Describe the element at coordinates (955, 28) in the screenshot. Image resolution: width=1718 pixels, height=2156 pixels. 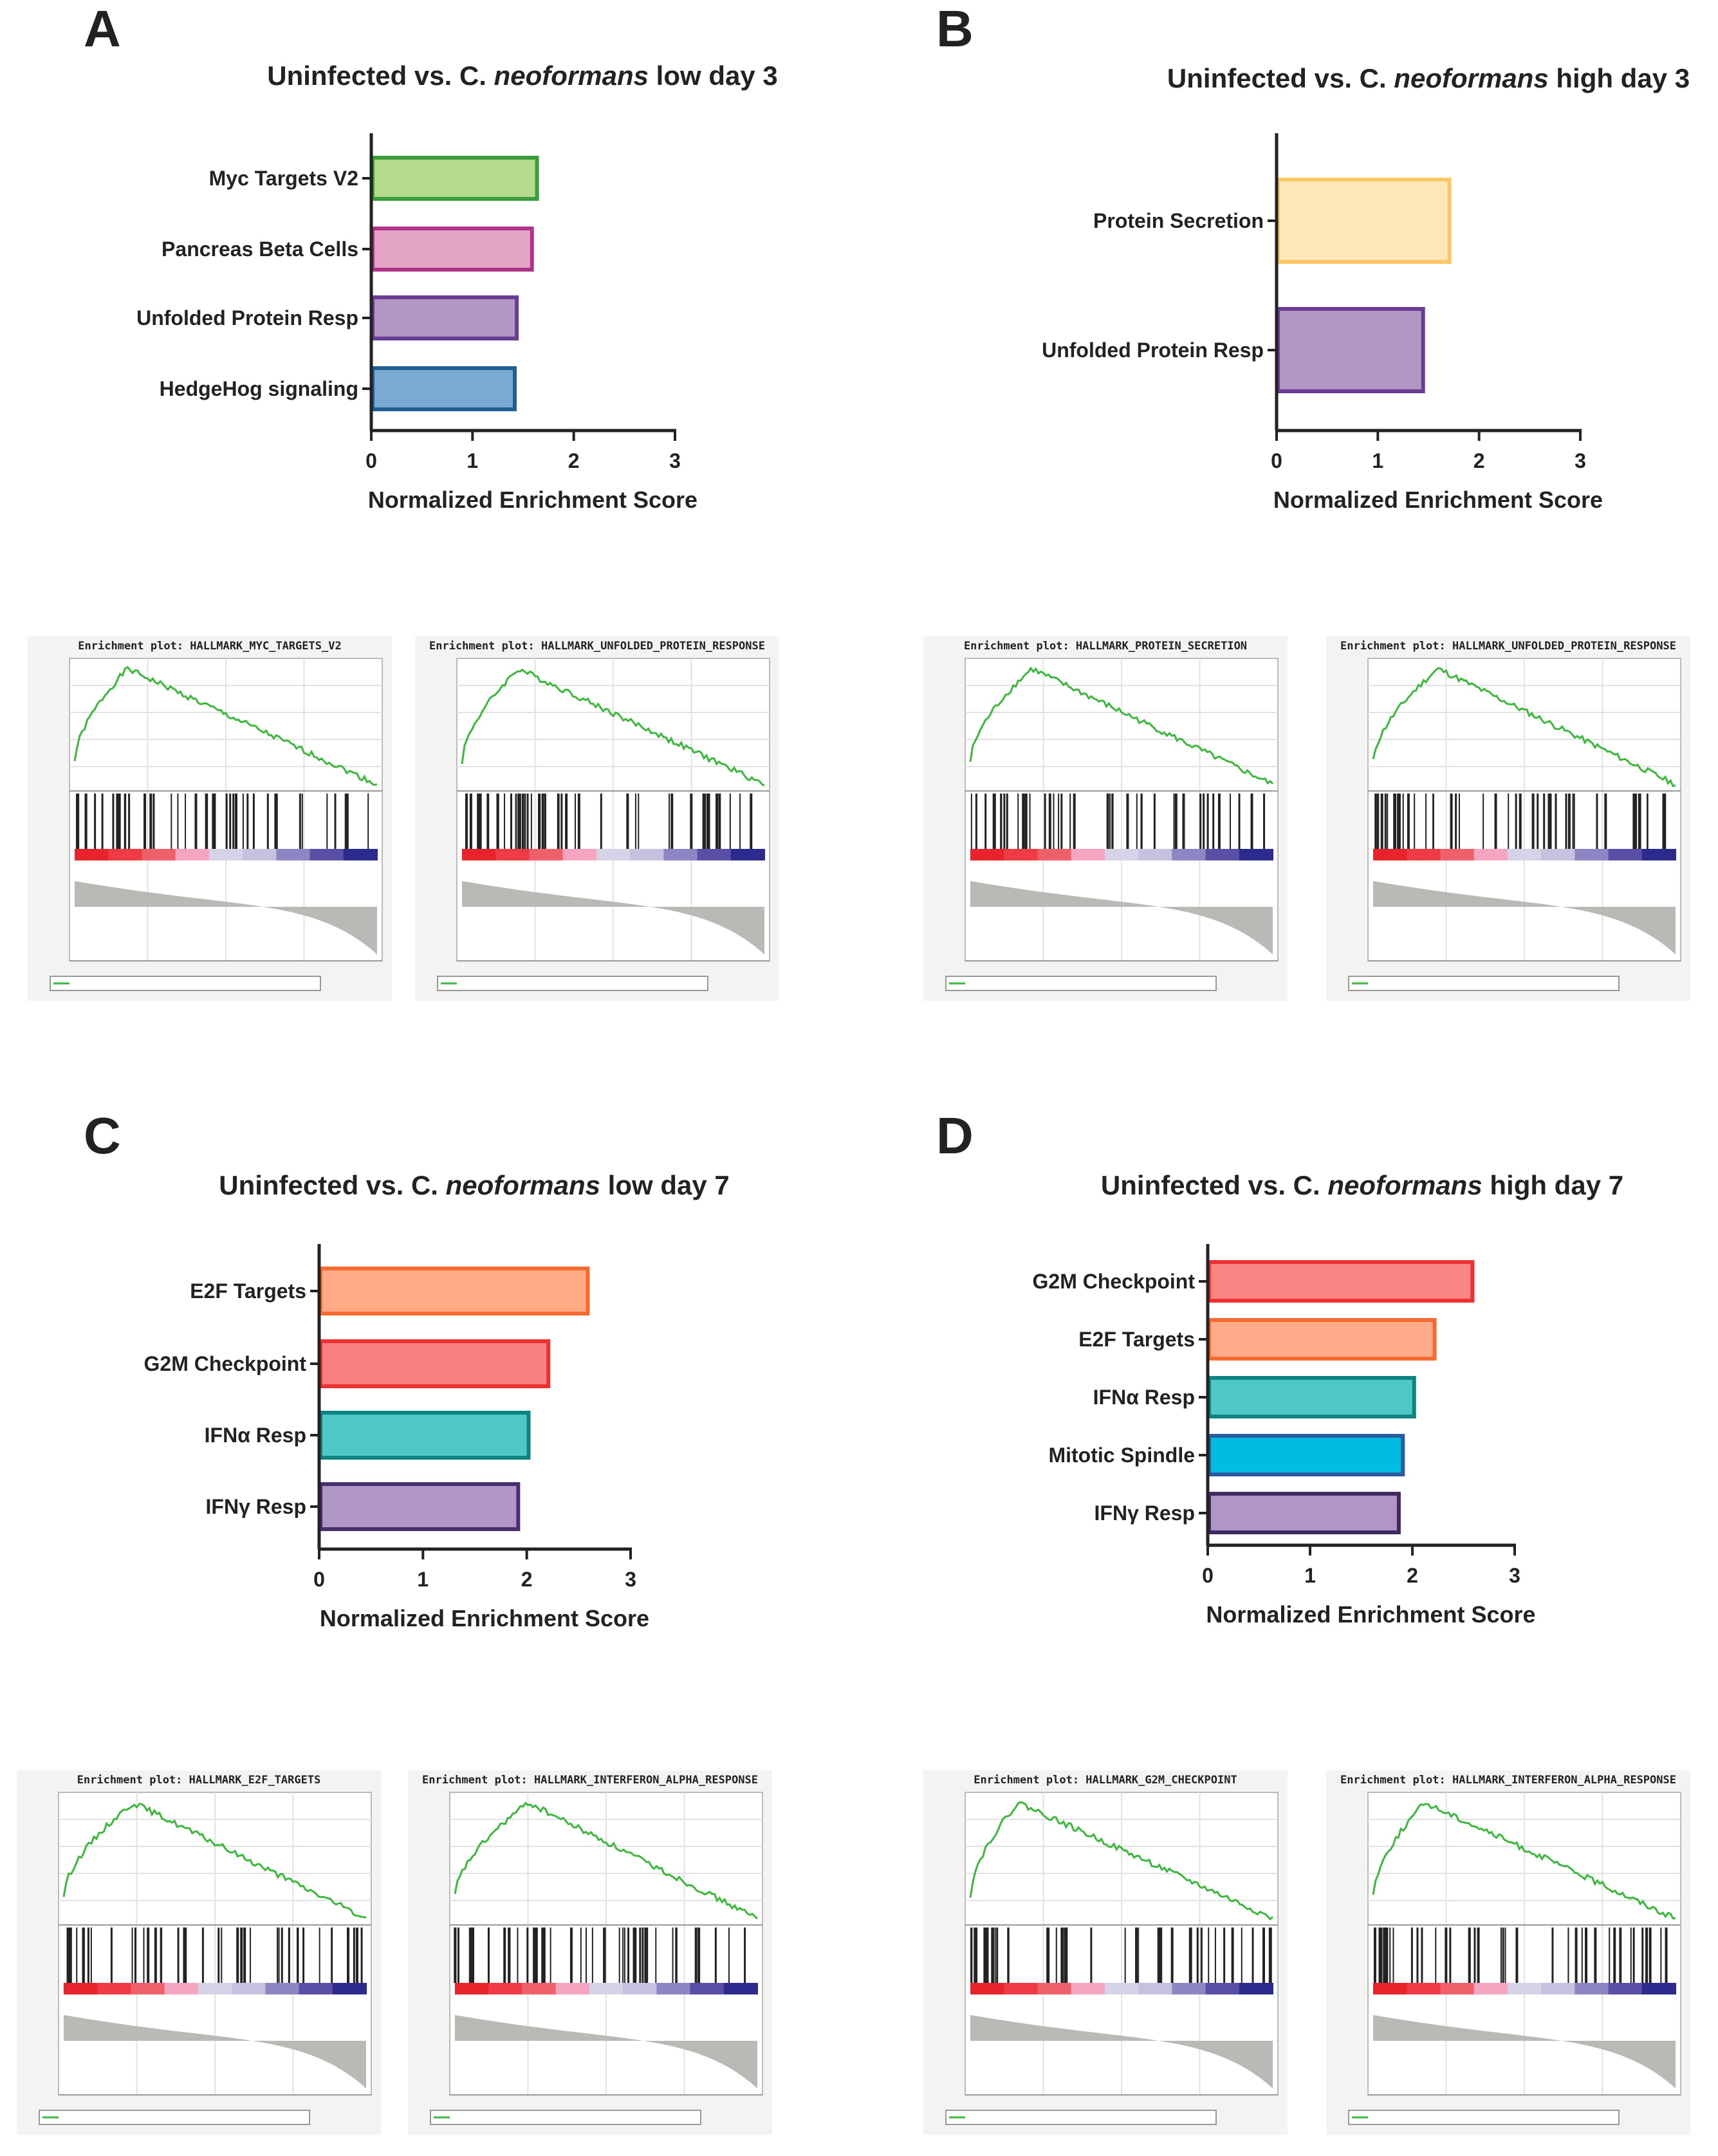
I see `panel-letter: B` at that location.